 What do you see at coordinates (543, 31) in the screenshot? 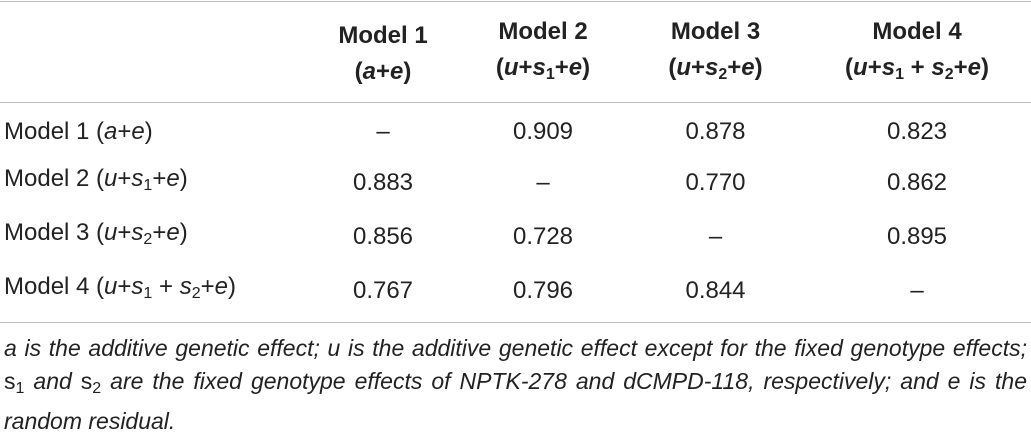
I see `column-name: Model 2` at bounding box center [543, 31].